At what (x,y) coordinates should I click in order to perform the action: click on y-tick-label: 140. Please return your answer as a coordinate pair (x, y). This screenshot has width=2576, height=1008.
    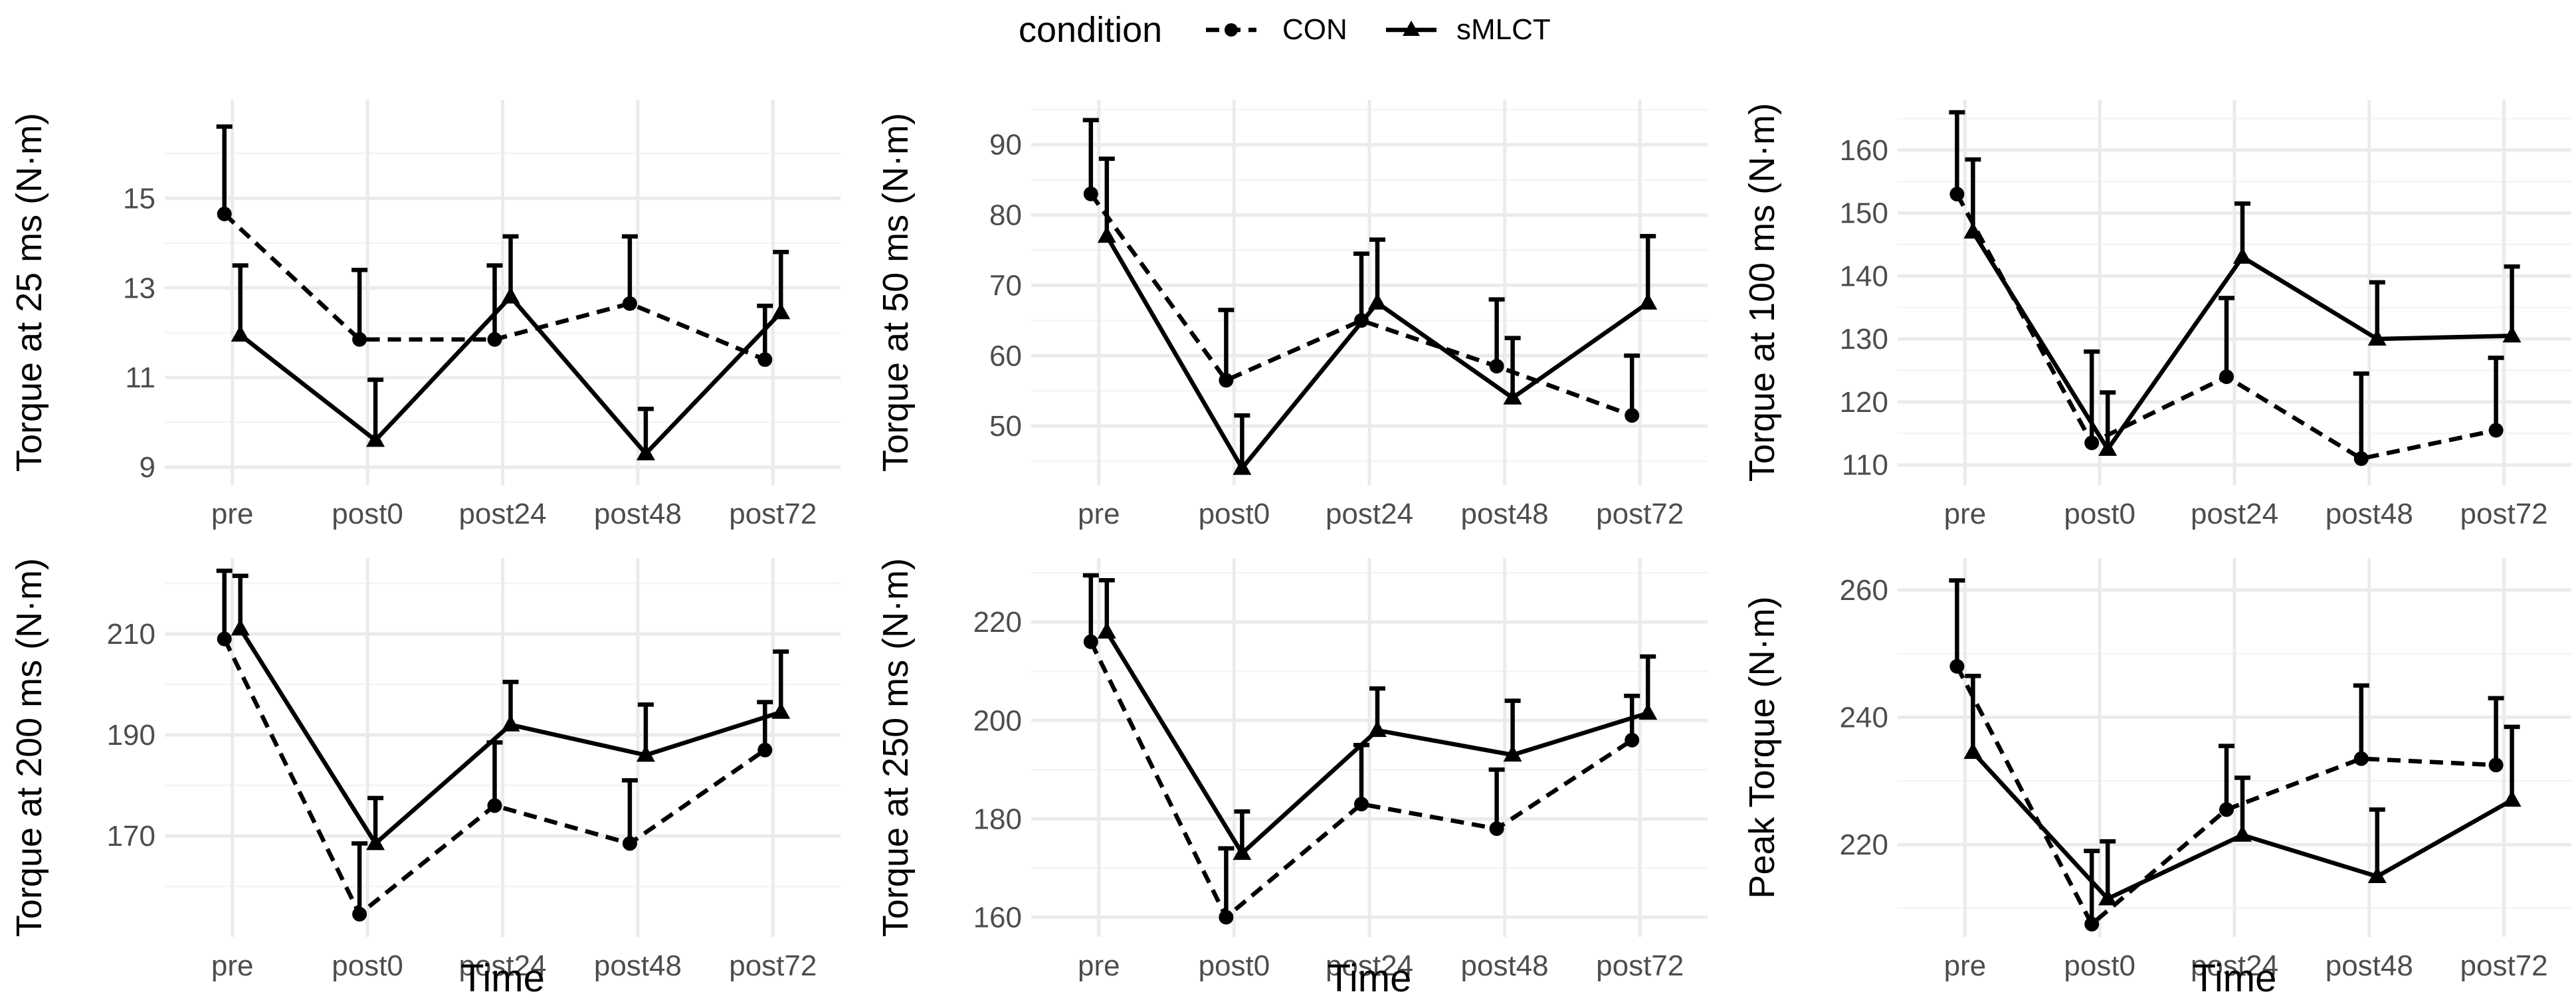
    Looking at the image, I should click on (1864, 276).